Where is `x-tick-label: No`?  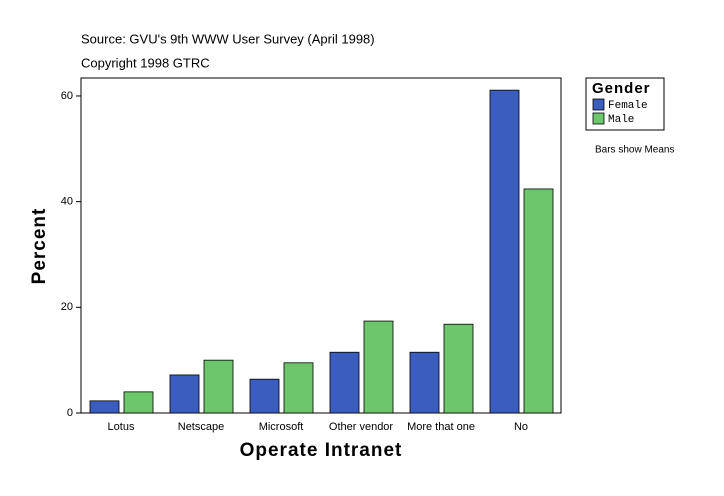
x-tick-label: No is located at coordinates (521, 427).